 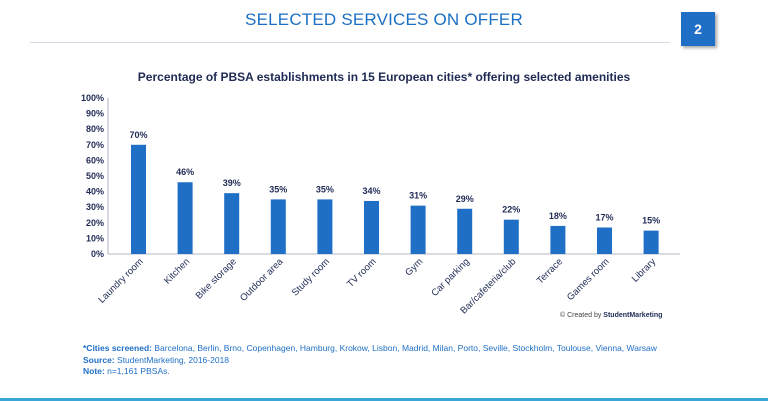 I want to click on cities-label: *Cities screened:, so click(x=117, y=348).